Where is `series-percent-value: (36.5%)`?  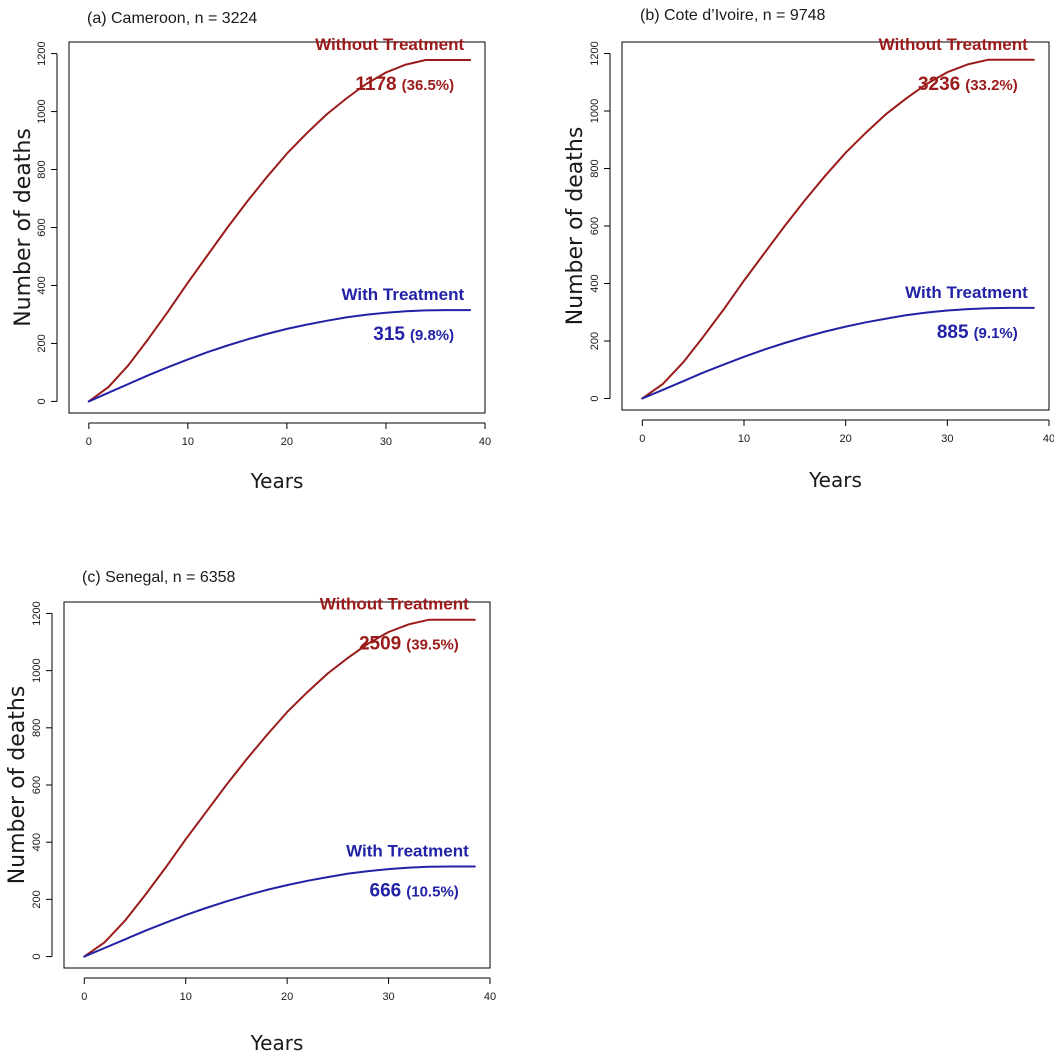
series-percent-value: (36.5%) is located at coordinates (428, 85).